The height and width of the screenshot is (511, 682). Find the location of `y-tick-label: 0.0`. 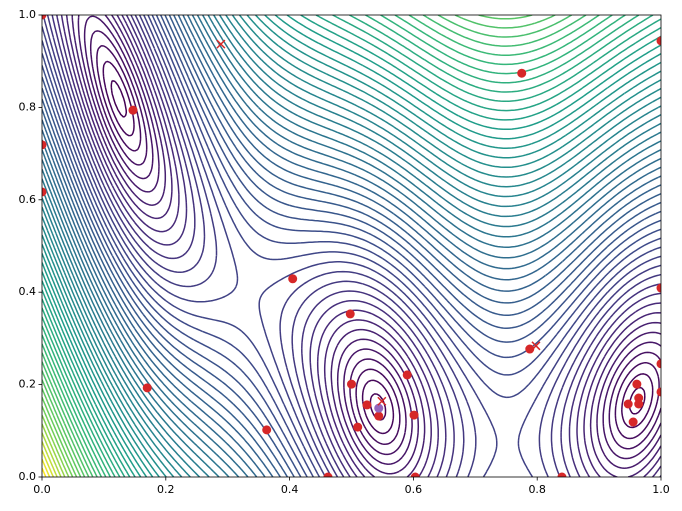

y-tick-label: 0.0 is located at coordinates (28, 476).